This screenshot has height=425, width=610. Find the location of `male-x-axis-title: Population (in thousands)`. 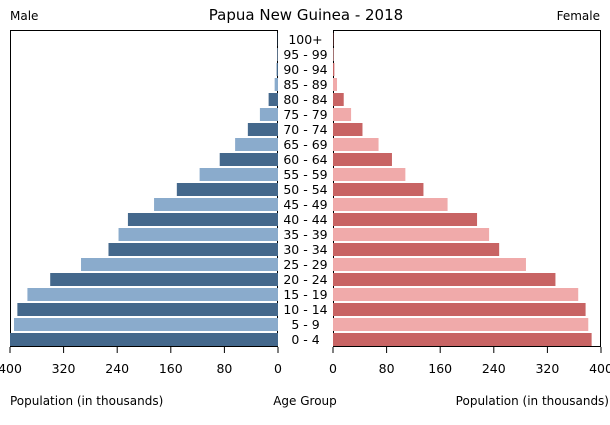

male-x-axis-title: Population (in thousands) is located at coordinates (86, 401).